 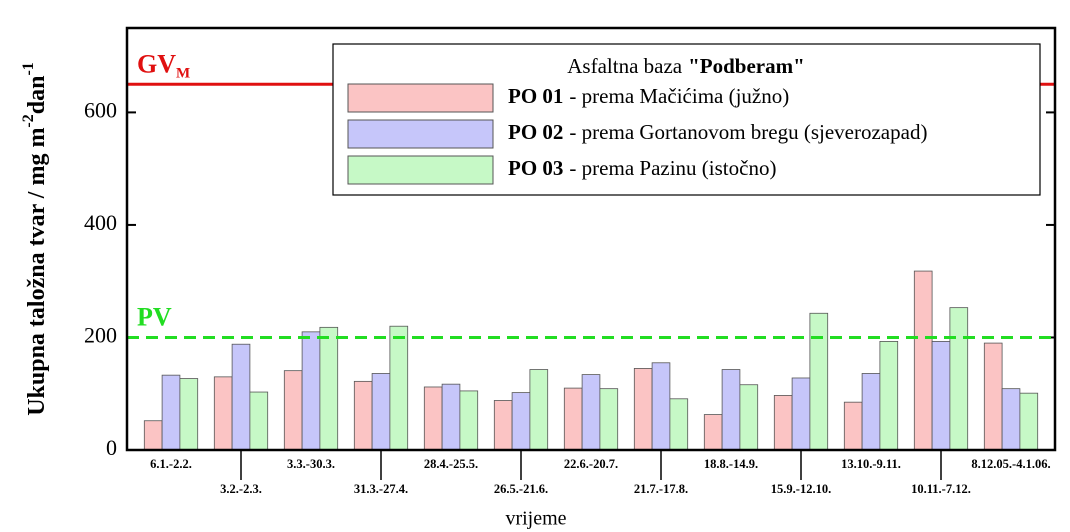 What do you see at coordinates (871, 464) in the screenshot?
I see `x-tick-label: 13.10.-9.11.` at bounding box center [871, 464].